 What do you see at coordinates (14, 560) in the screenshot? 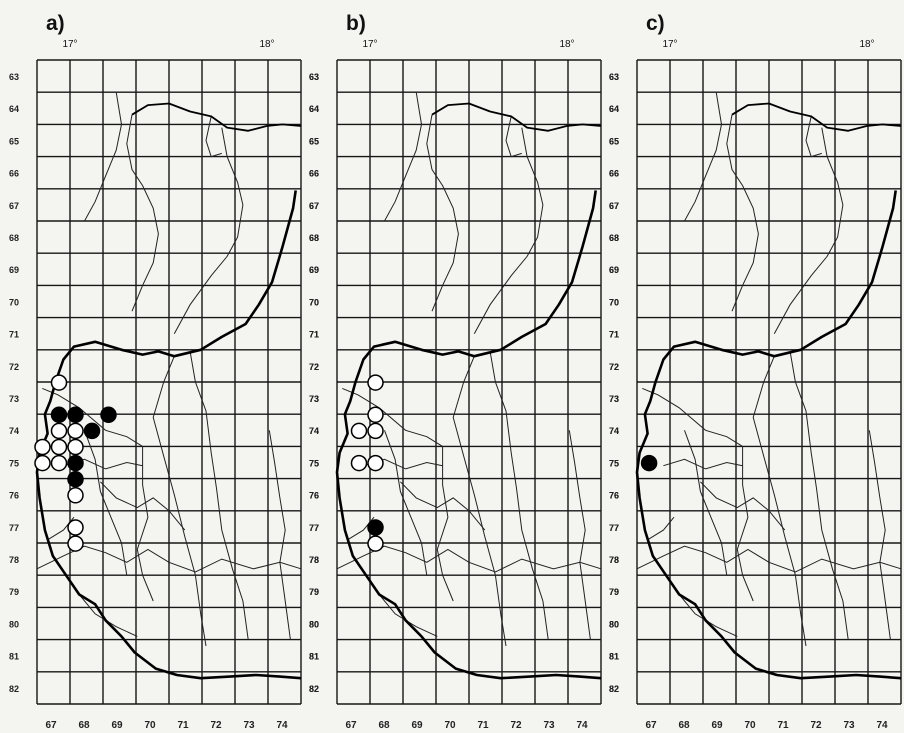
I see `row-label-left: 78` at bounding box center [14, 560].